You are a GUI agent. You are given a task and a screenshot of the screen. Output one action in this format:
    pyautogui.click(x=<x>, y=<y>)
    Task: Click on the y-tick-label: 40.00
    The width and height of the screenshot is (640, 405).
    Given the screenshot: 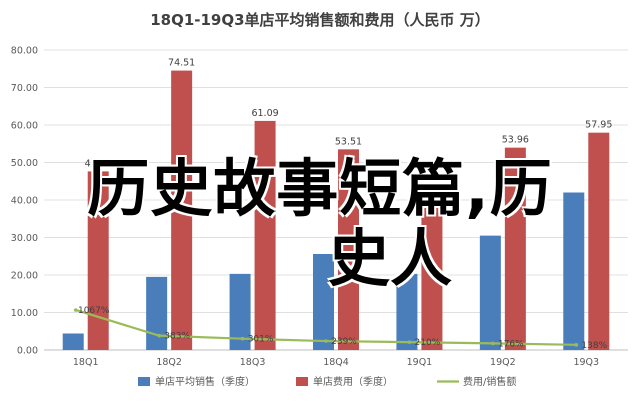 What is the action you would take?
    pyautogui.click(x=24, y=201)
    